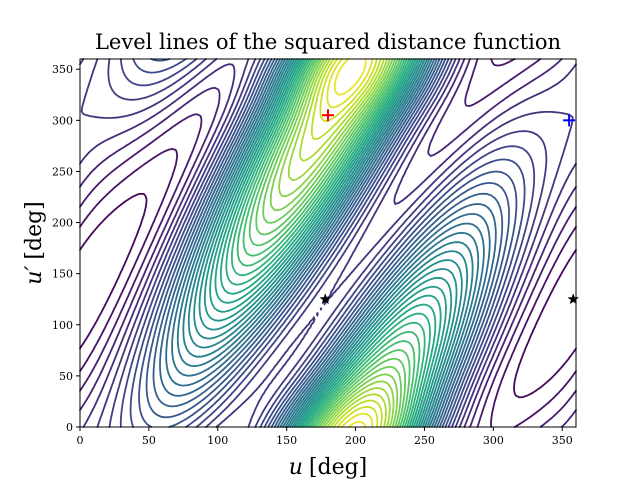 The image size is (640, 480). I want to click on y-tick-label: 0, so click(69, 427).